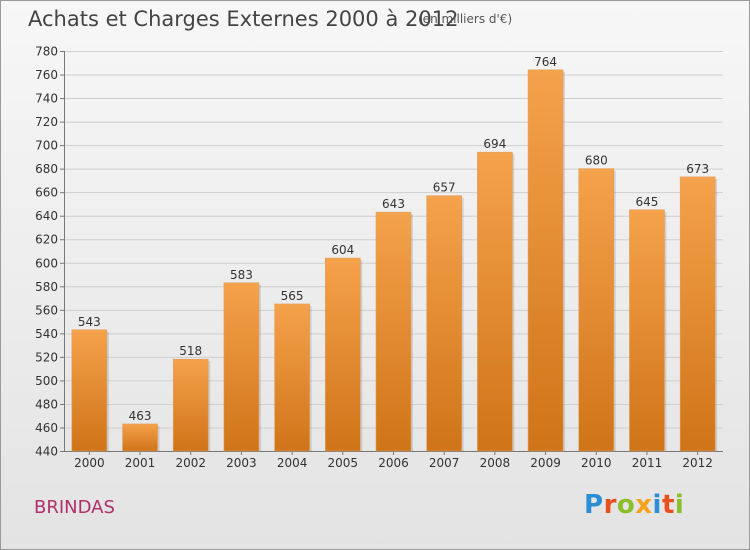 The image size is (750, 550). Describe the element at coordinates (46, 357) in the screenshot. I see `y-tick-label: 520` at that location.